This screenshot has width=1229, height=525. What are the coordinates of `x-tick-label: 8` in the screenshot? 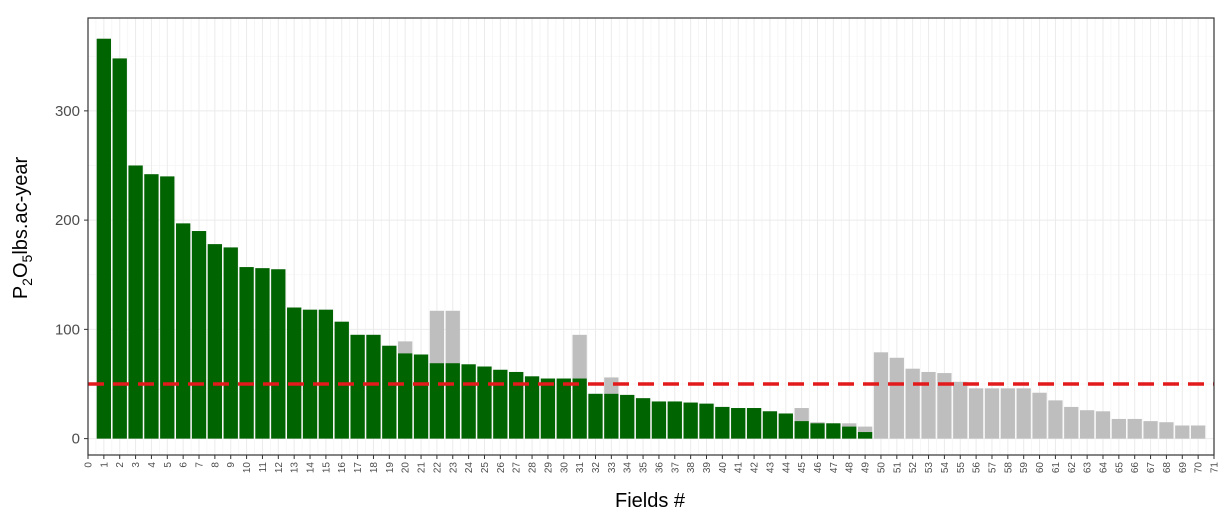 It's located at (215, 465).